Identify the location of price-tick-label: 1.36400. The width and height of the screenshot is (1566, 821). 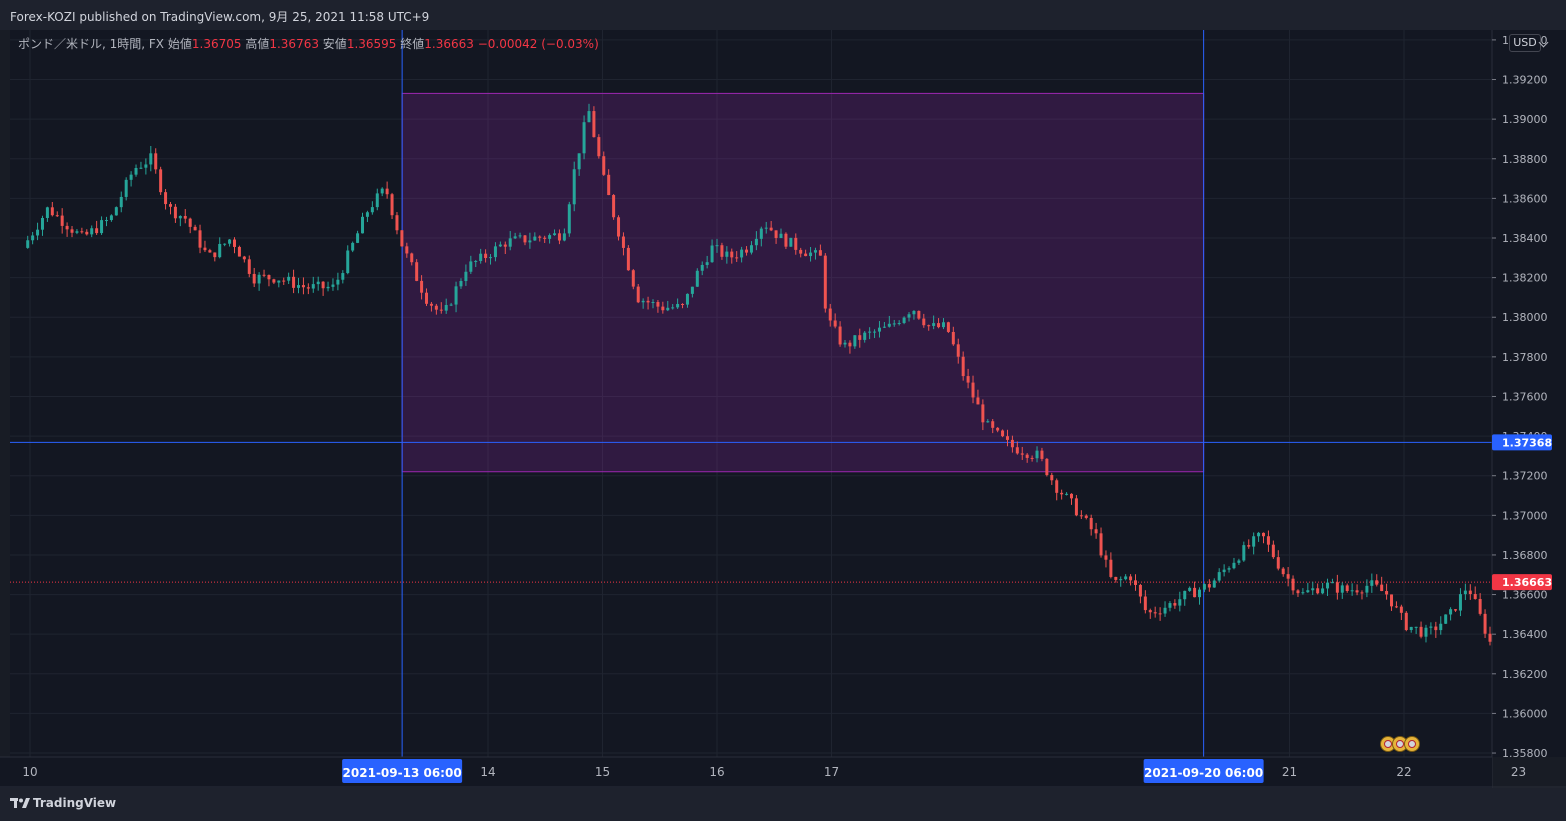
(1525, 634).